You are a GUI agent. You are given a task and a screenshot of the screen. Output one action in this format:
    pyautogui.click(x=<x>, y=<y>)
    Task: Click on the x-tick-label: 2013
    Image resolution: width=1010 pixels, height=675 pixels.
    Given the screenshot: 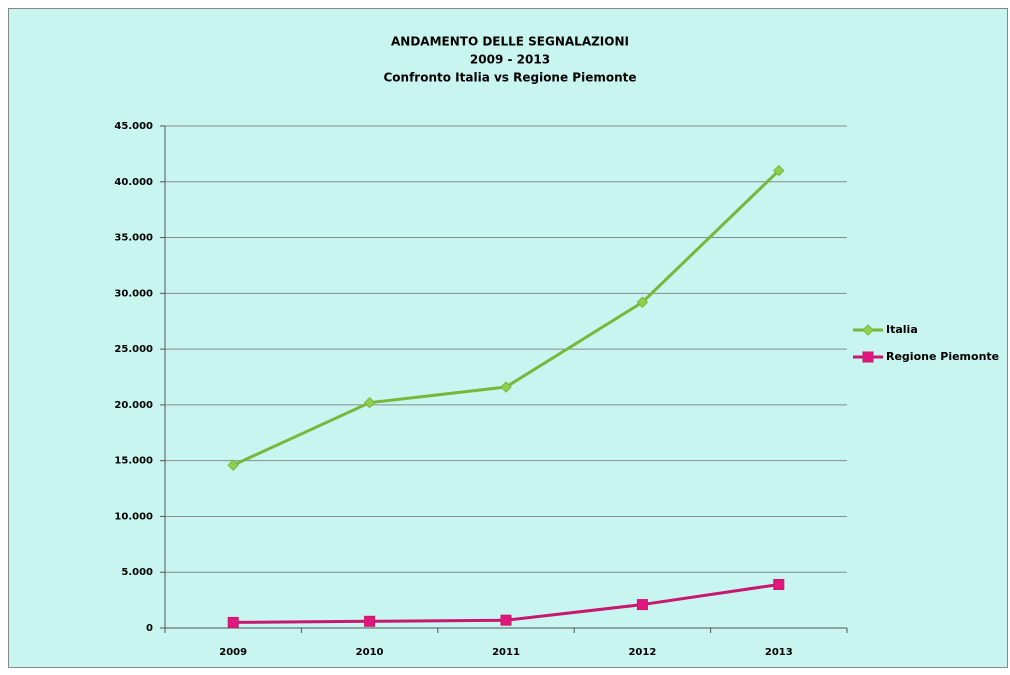 What is the action you would take?
    pyautogui.click(x=779, y=652)
    